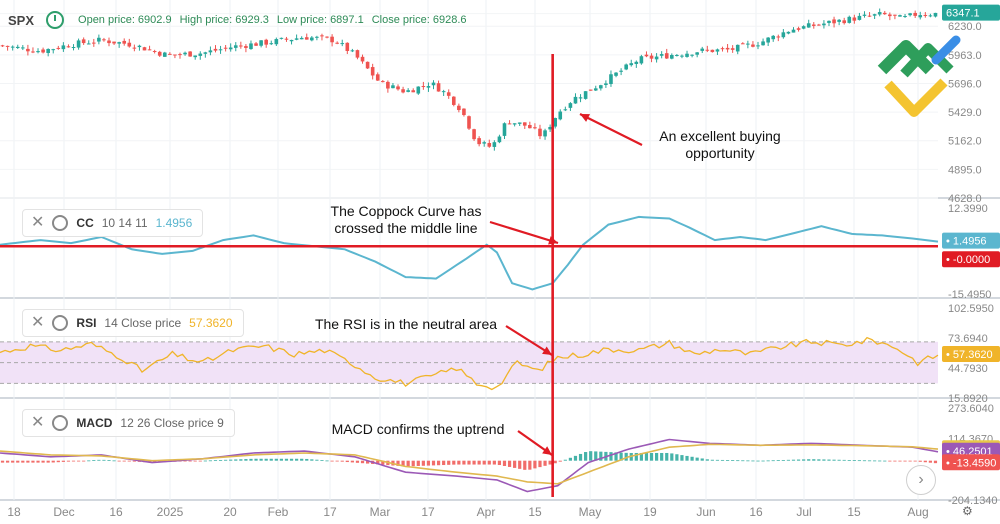 Image resolution: width=1000 pixels, height=524 pixels. Describe the element at coordinates (230, 512) in the screenshot. I see `x-tick-label: 20` at that location.